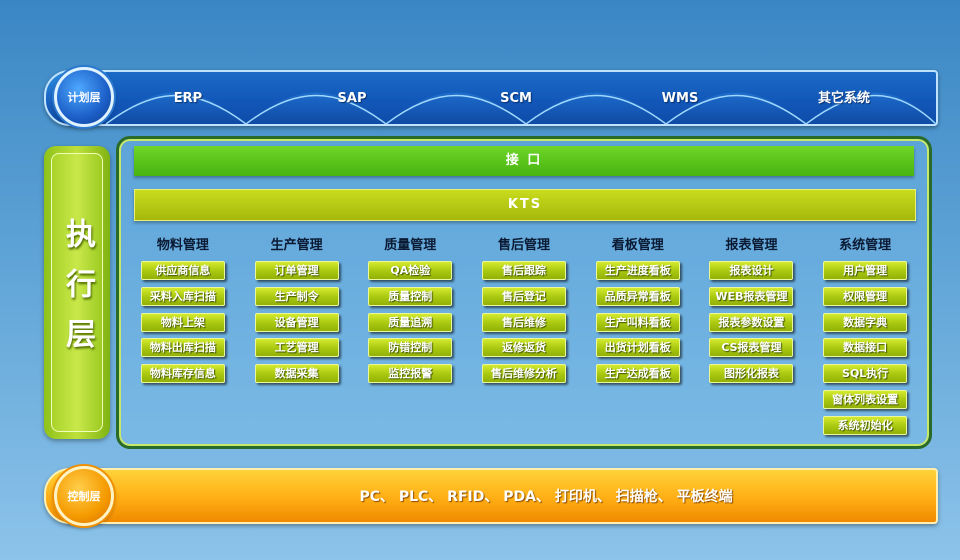 The image size is (960, 560). I want to click on module-item: 用户管理, so click(865, 270).